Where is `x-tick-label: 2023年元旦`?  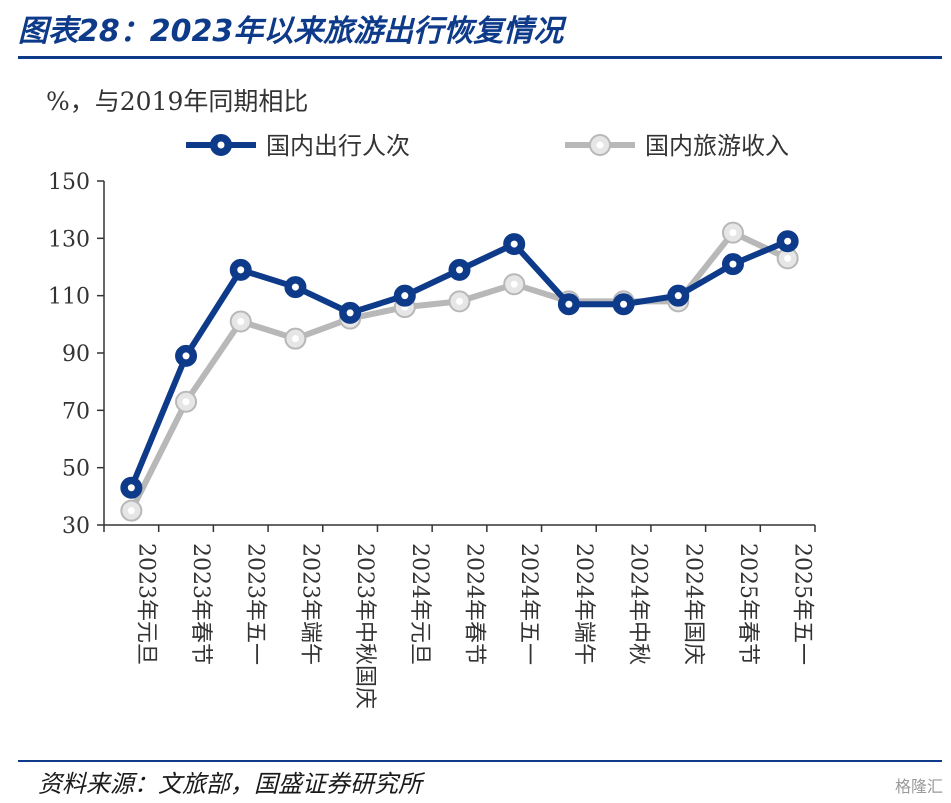 x-tick-label: 2023年元旦 is located at coordinates (145, 604).